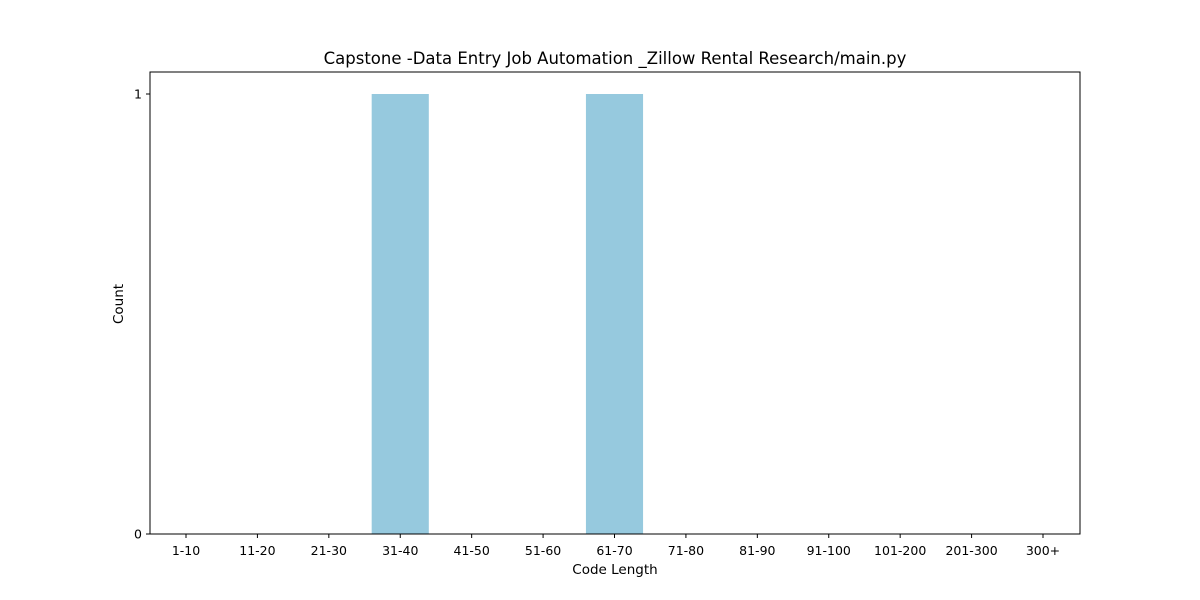  Describe the element at coordinates (472, 550) in the screenshot. I see `x-tick-label: 41-50` at that location.